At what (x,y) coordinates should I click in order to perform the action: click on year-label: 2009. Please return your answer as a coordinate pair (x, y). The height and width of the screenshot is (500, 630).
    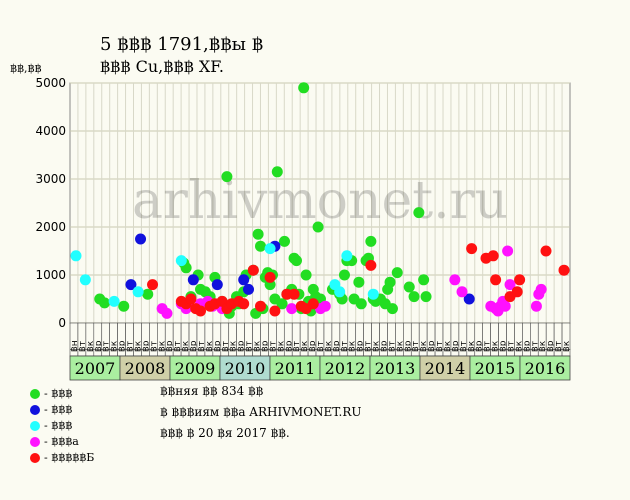
    Looking at the image, I should click on (195, 368).